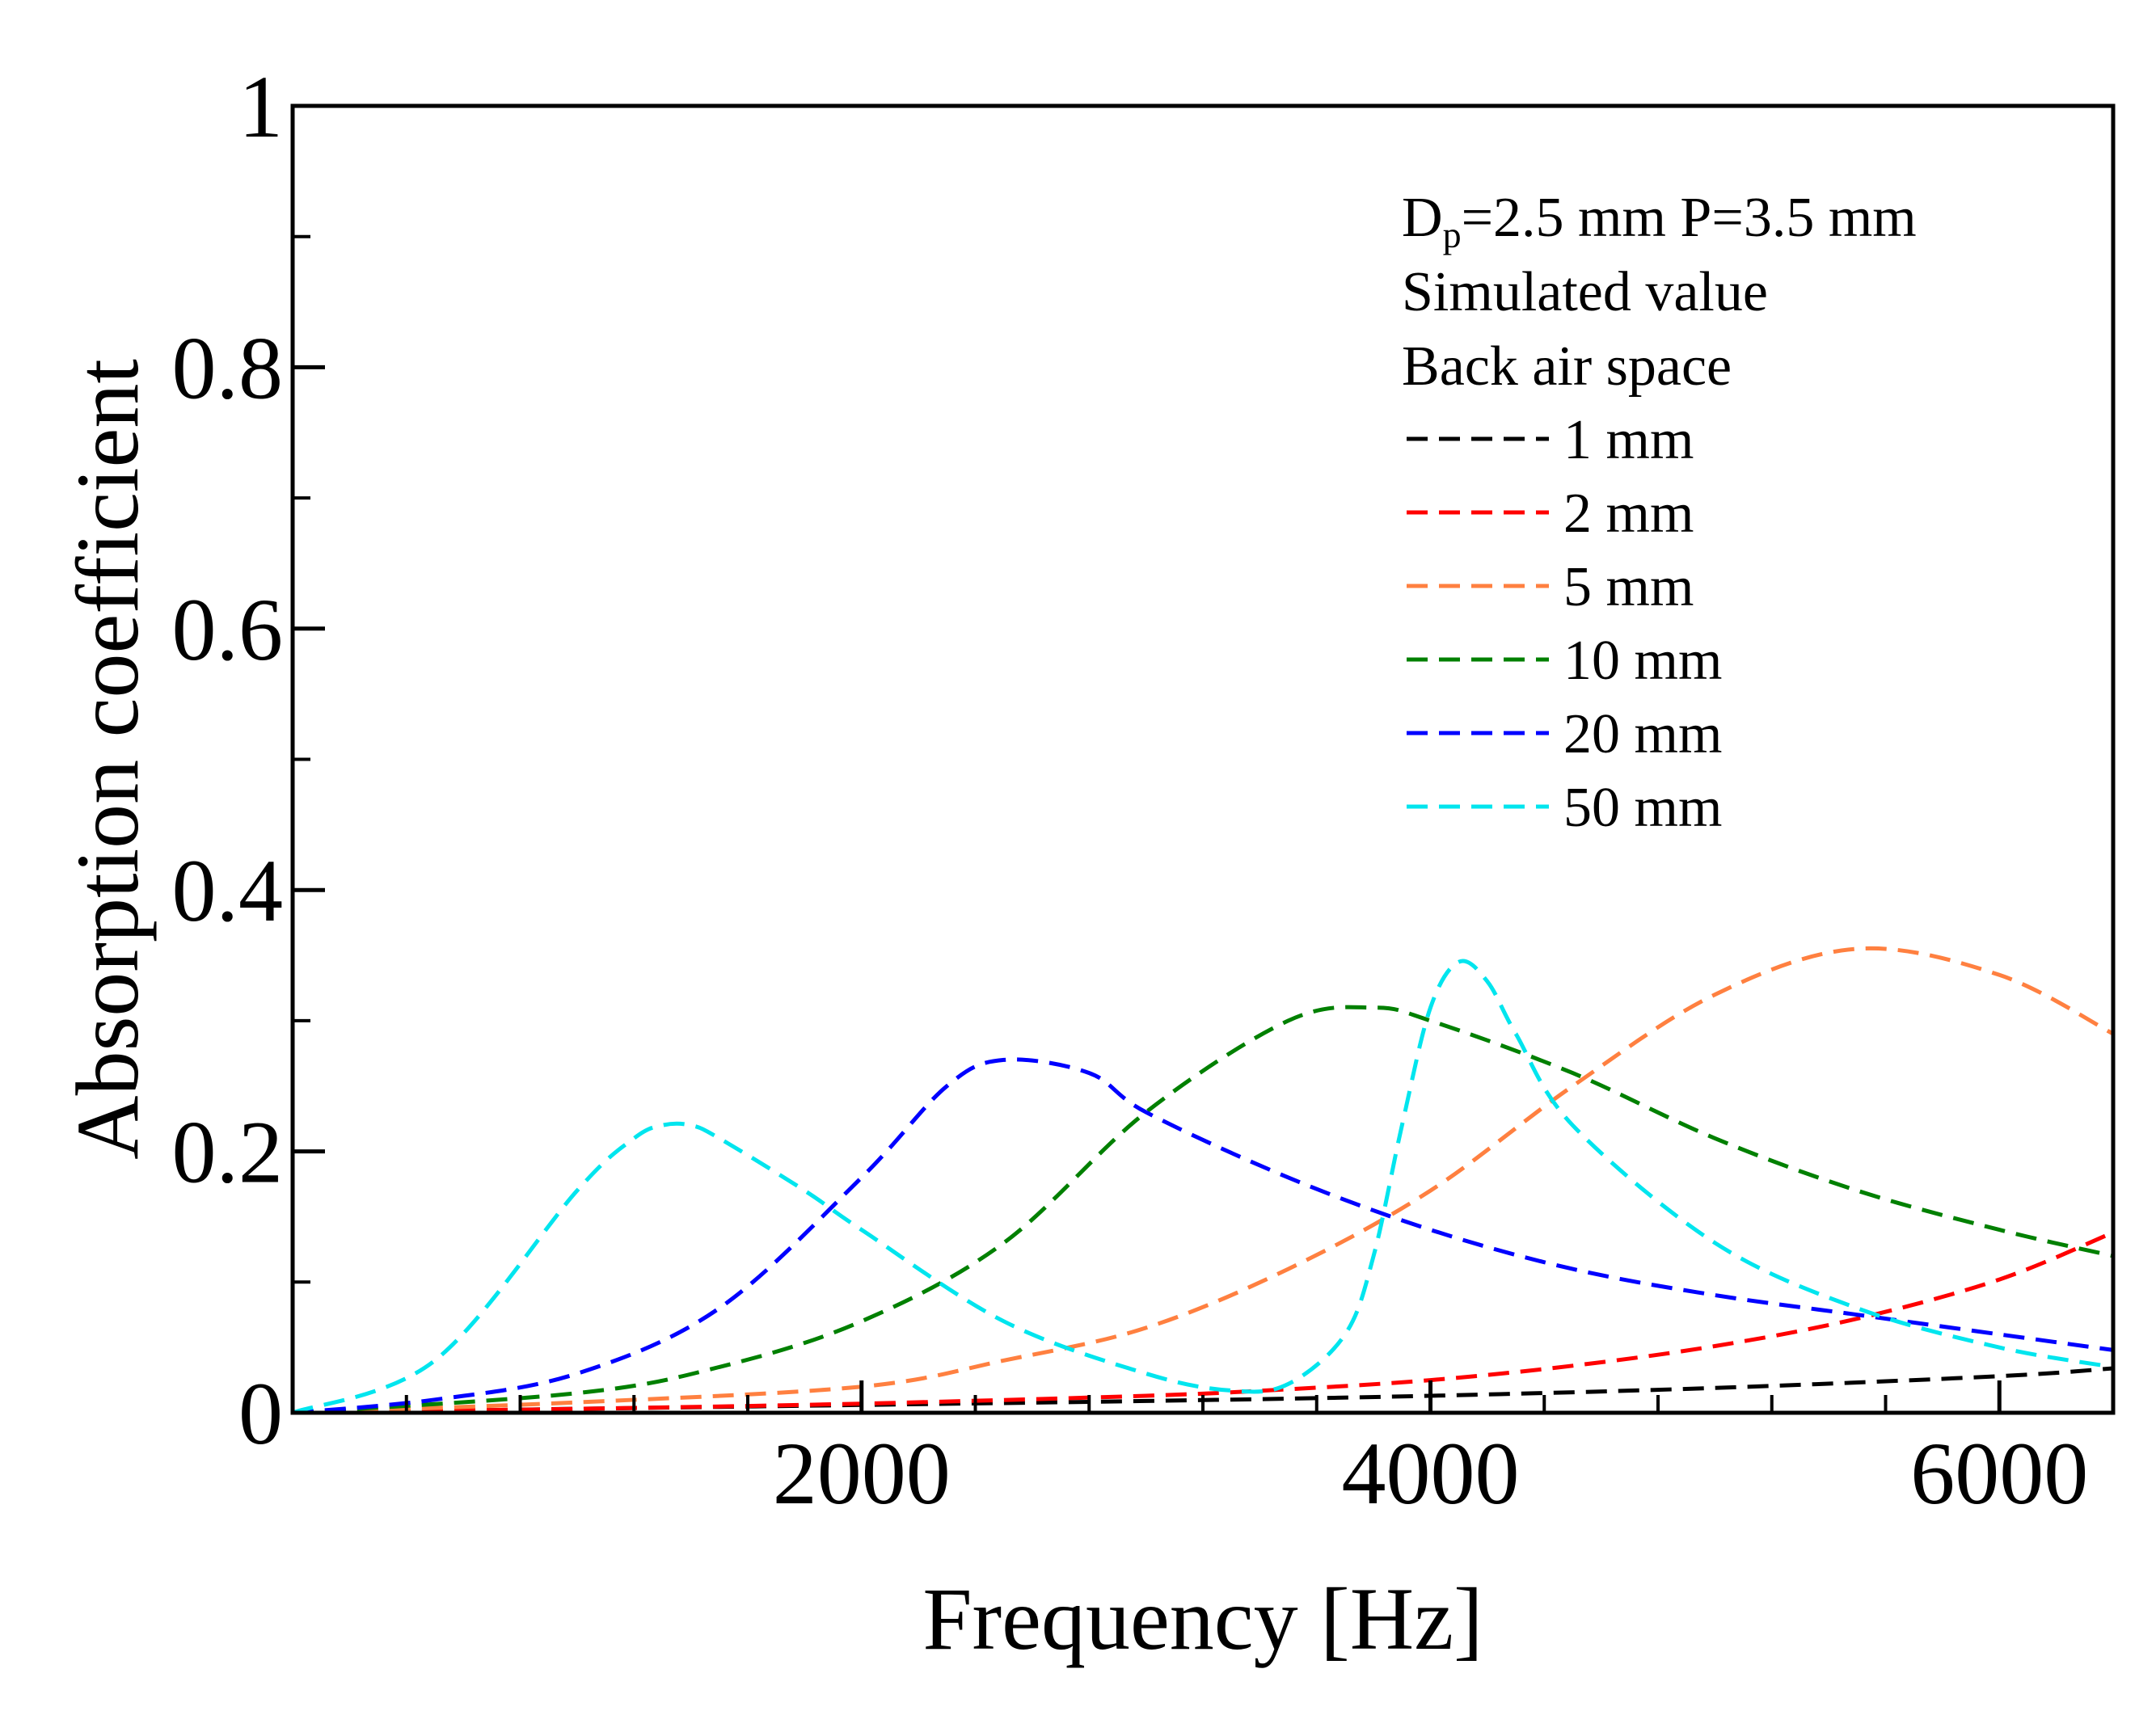 This screenshot has height=1711, width=2156. What do you see at coordinates (1643, 808) in the screenshot?
I see `legend-label: 50 mm` at bounding box center [1643, 808].